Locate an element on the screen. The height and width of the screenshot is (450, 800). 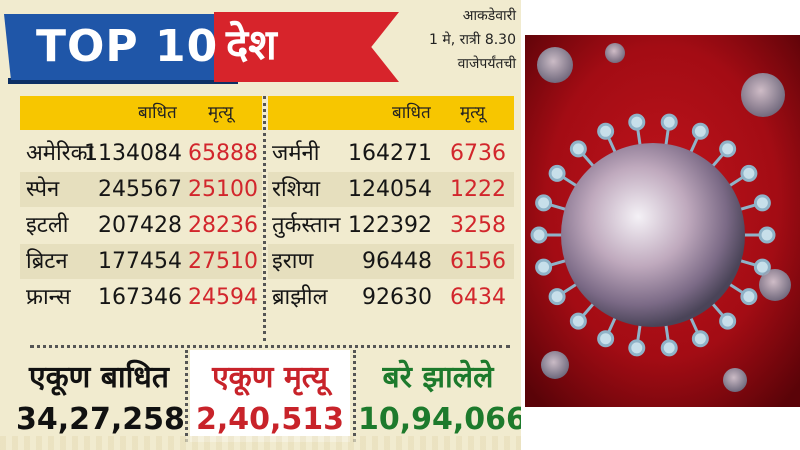
total-infected-label: एकूण बाधित is located at coordinates (99, 377).